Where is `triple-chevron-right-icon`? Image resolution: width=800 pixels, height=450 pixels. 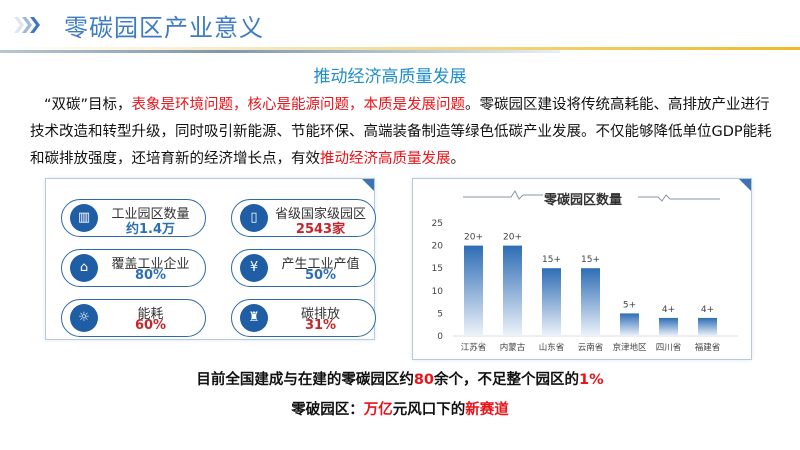
triple-chevron-right-icon is located at coordinates (27, 25).